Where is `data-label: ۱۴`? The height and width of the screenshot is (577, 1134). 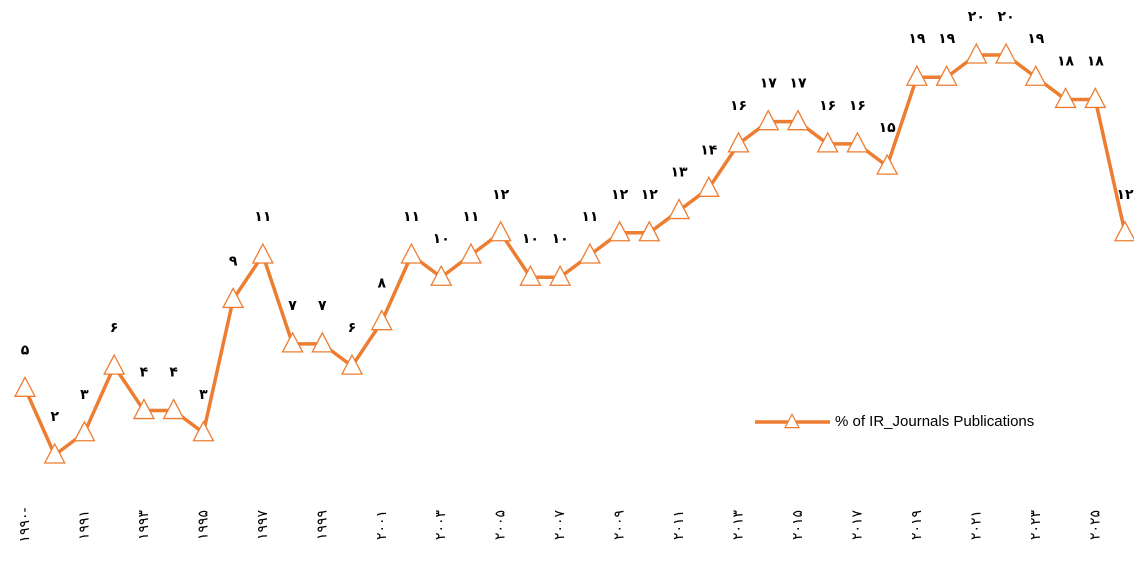 data-label: ۱۴ is located at coordinates (709, 150).